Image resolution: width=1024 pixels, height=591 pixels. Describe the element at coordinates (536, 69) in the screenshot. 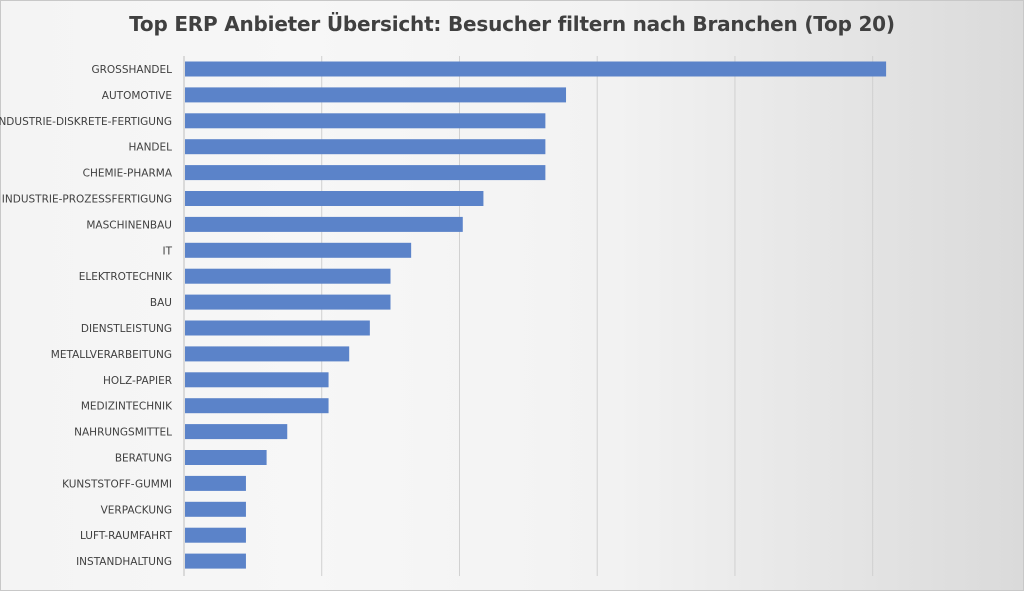

I see `bar-grosshandel` at that location.